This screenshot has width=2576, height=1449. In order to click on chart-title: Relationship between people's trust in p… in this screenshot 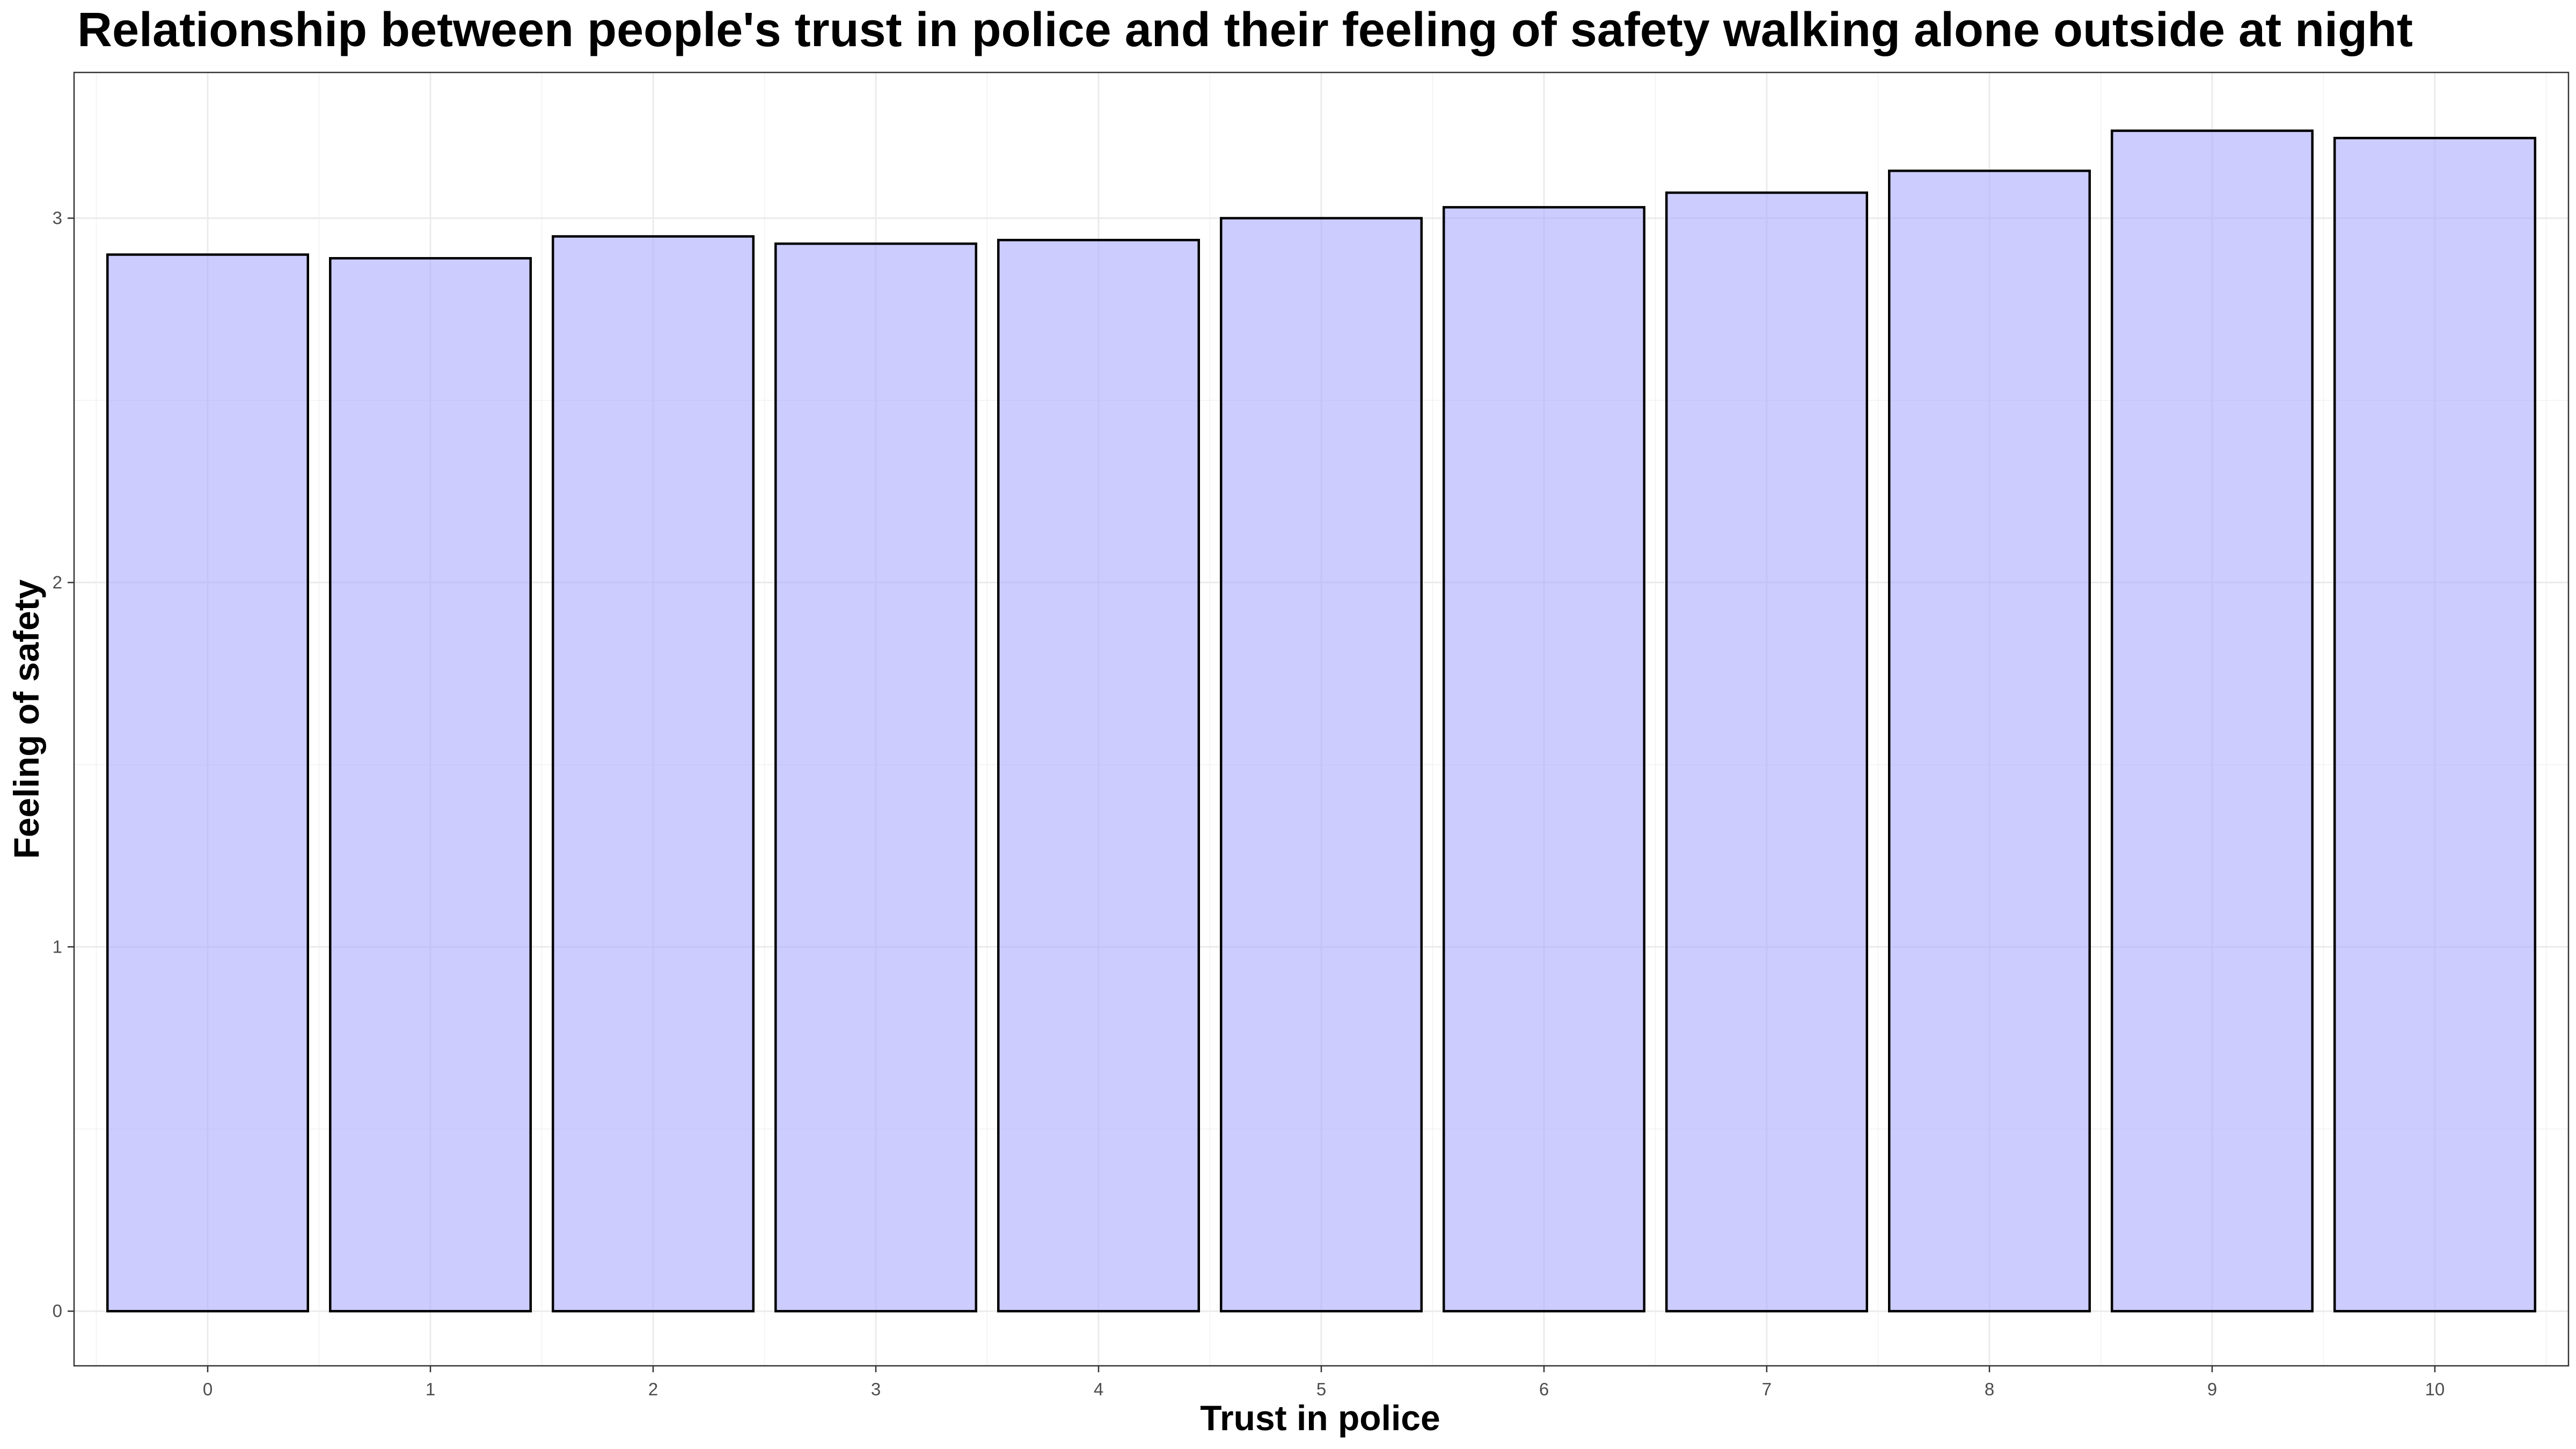, I will do `click(1245, 30)`.